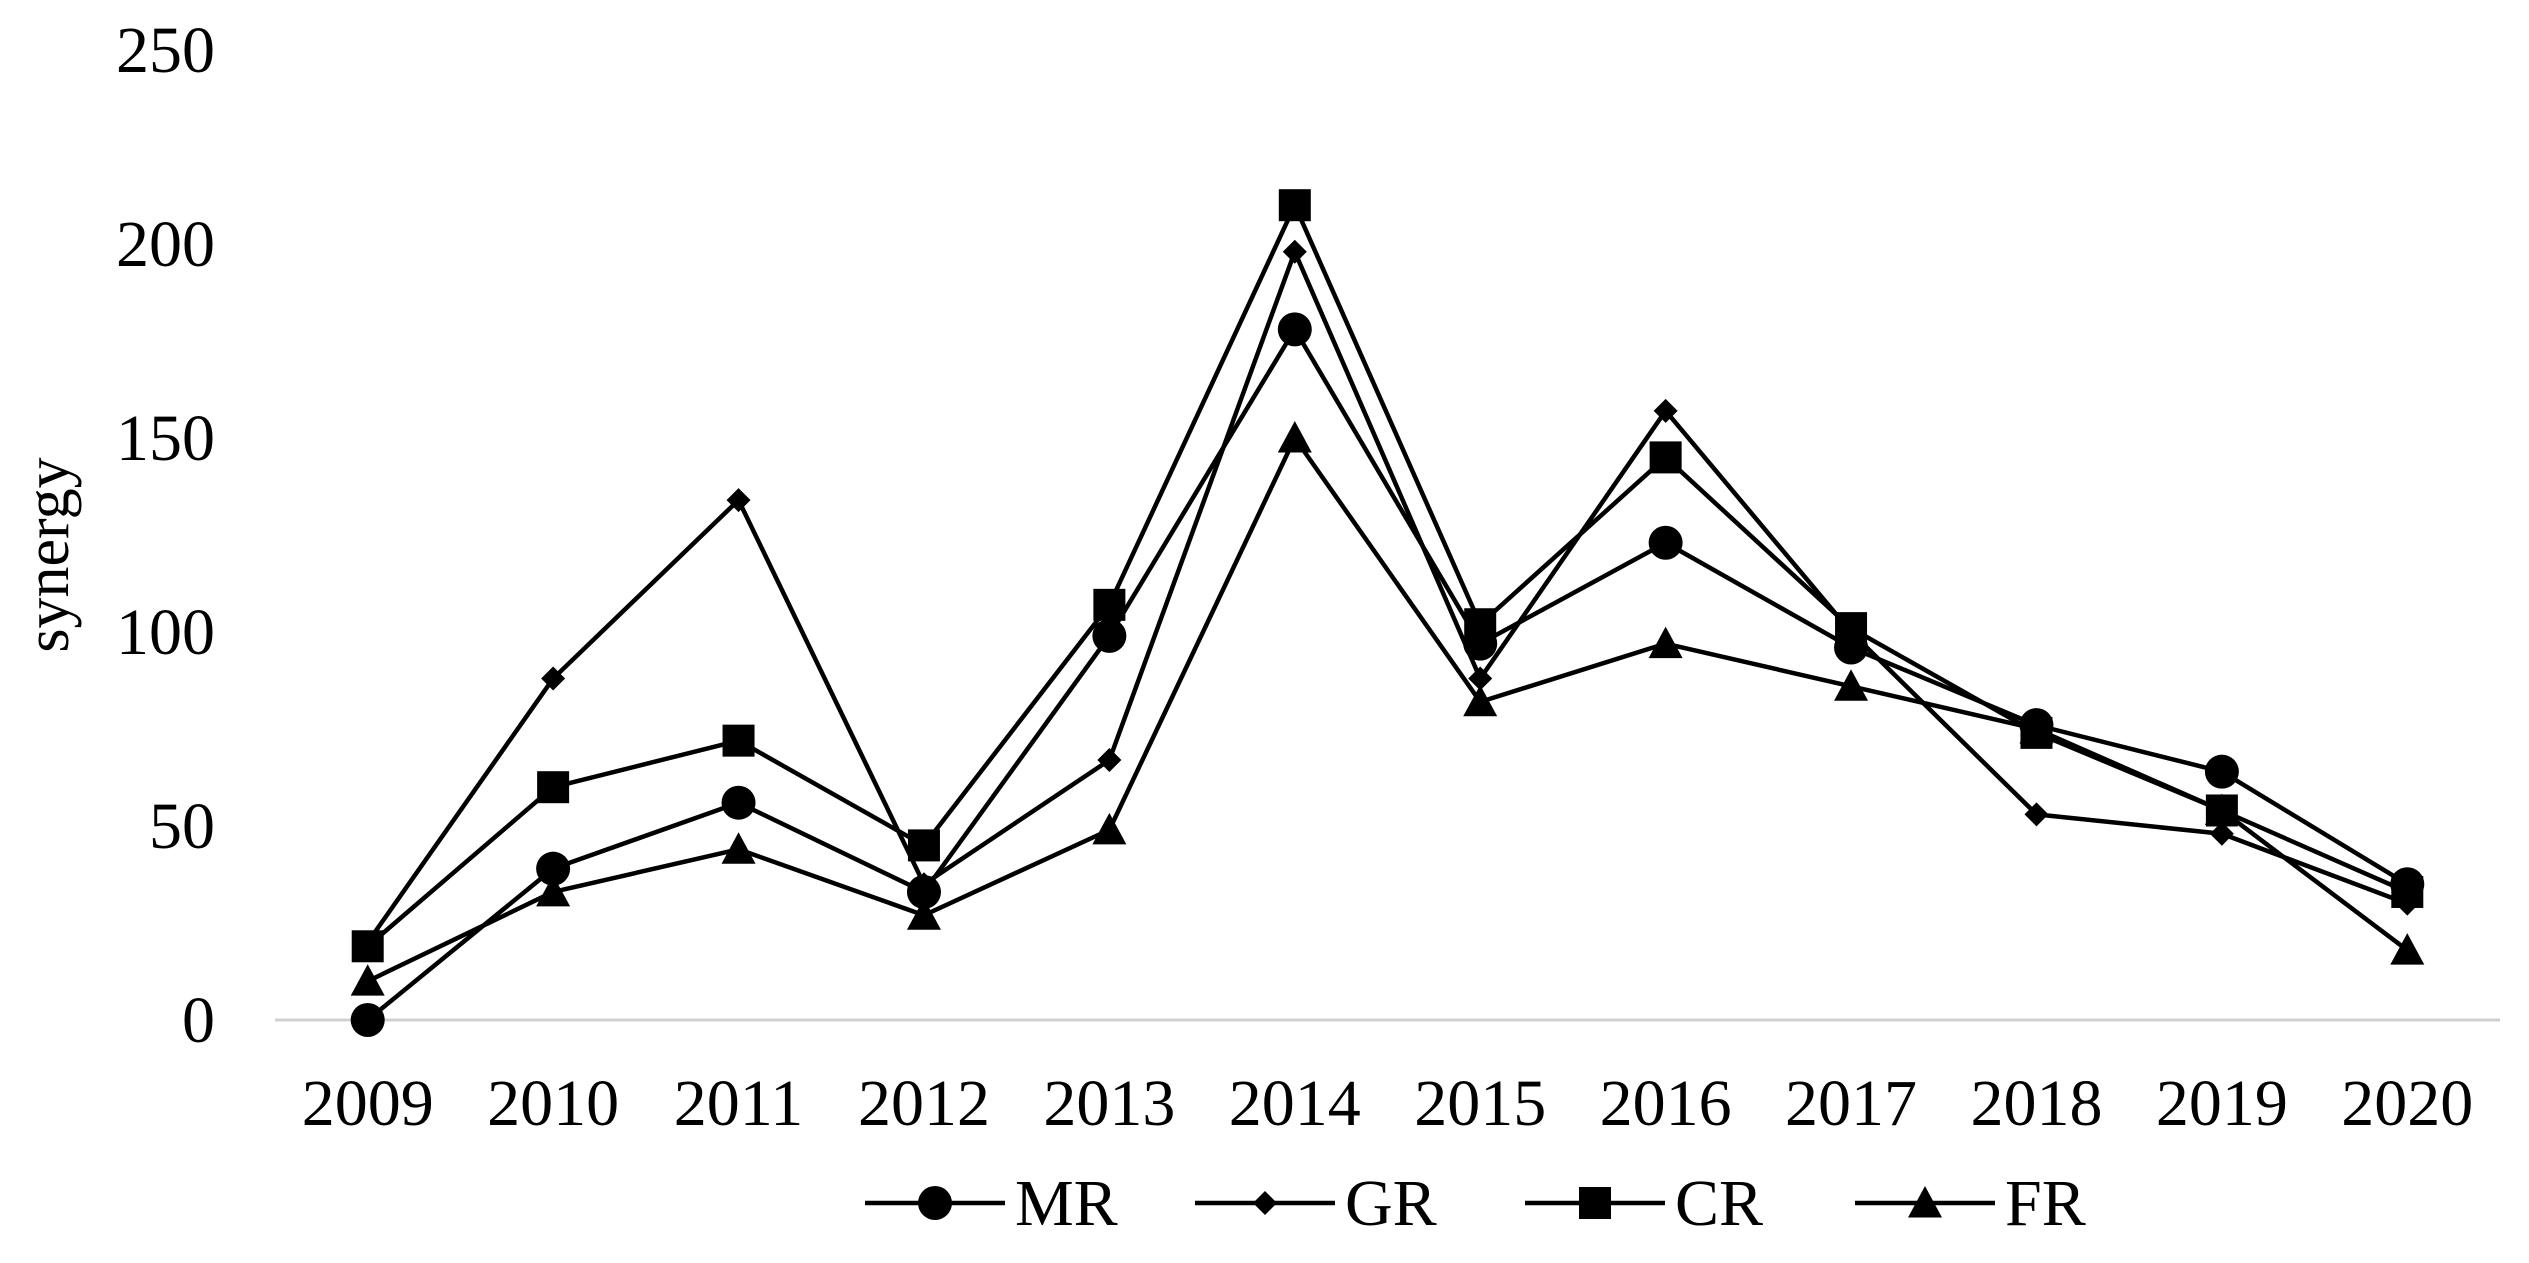 The width and height of the screenshot is (2529, 1263). Describe the element at coordinates (1719, 1203) in the screenshot. I see `legend-label: CR` at that location.